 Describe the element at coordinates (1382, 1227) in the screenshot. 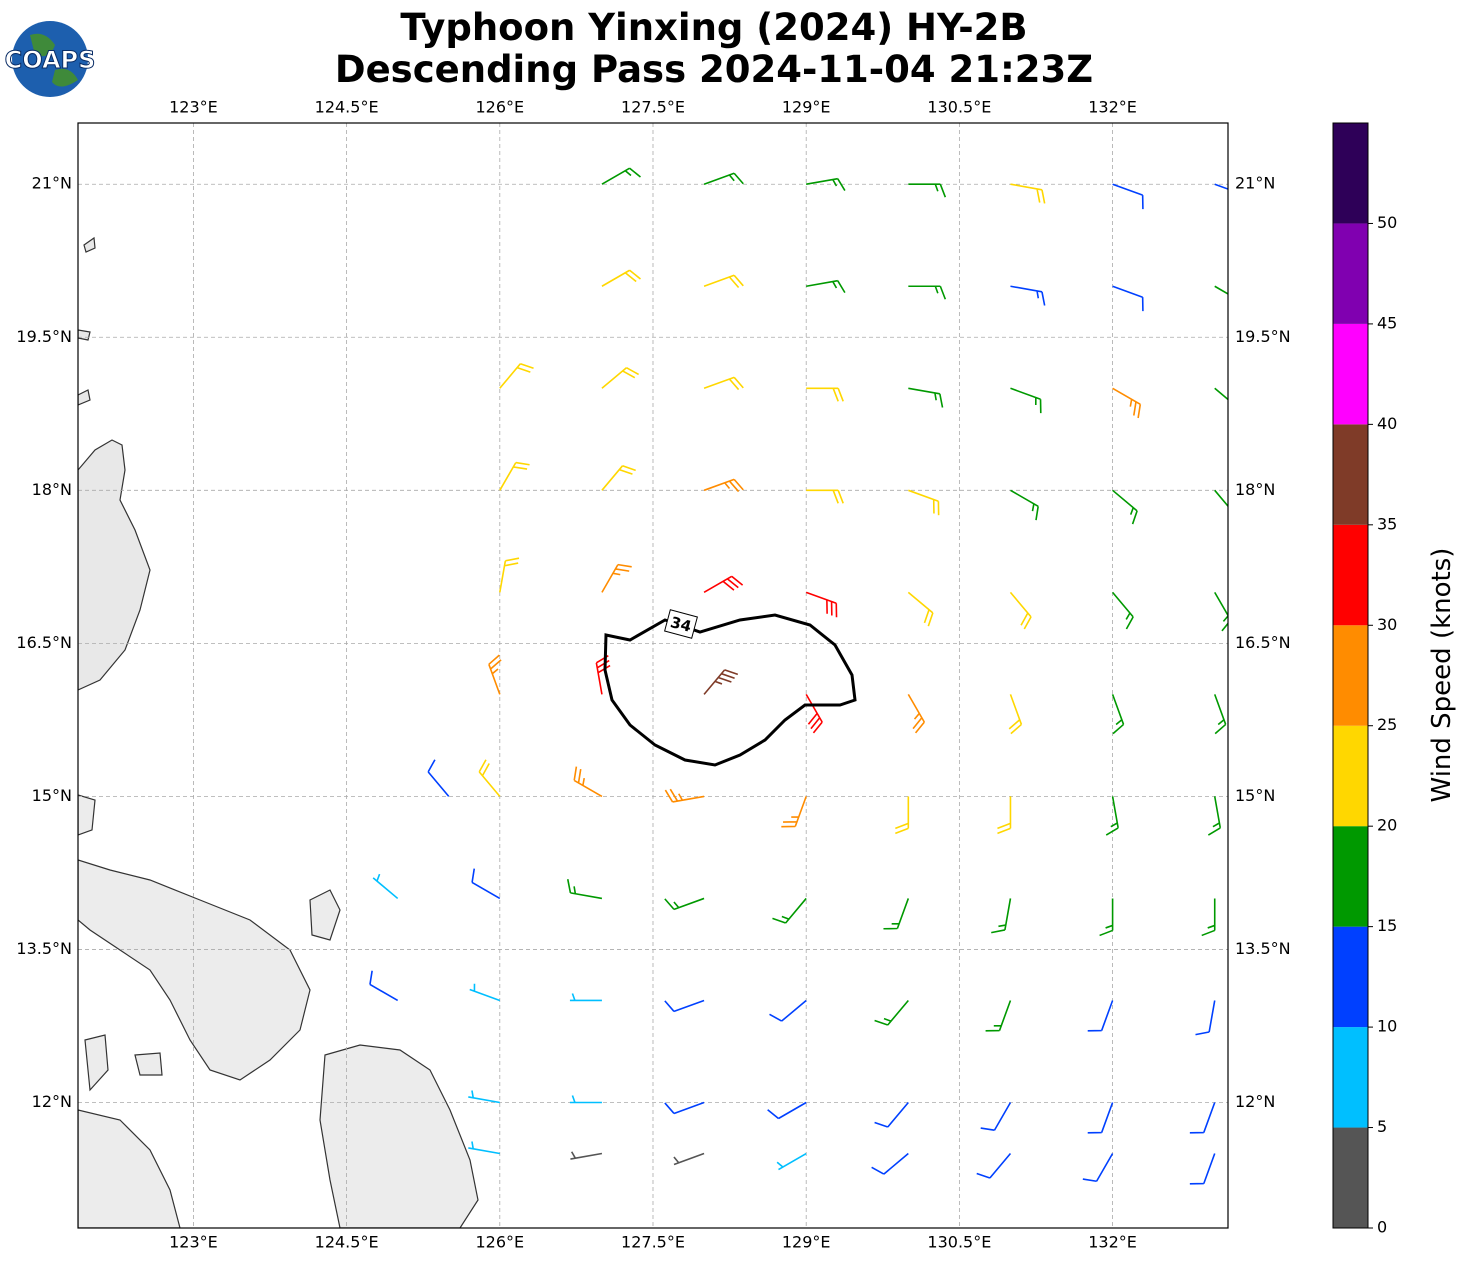

I see `colorbar-tick-label: 0` at that location.